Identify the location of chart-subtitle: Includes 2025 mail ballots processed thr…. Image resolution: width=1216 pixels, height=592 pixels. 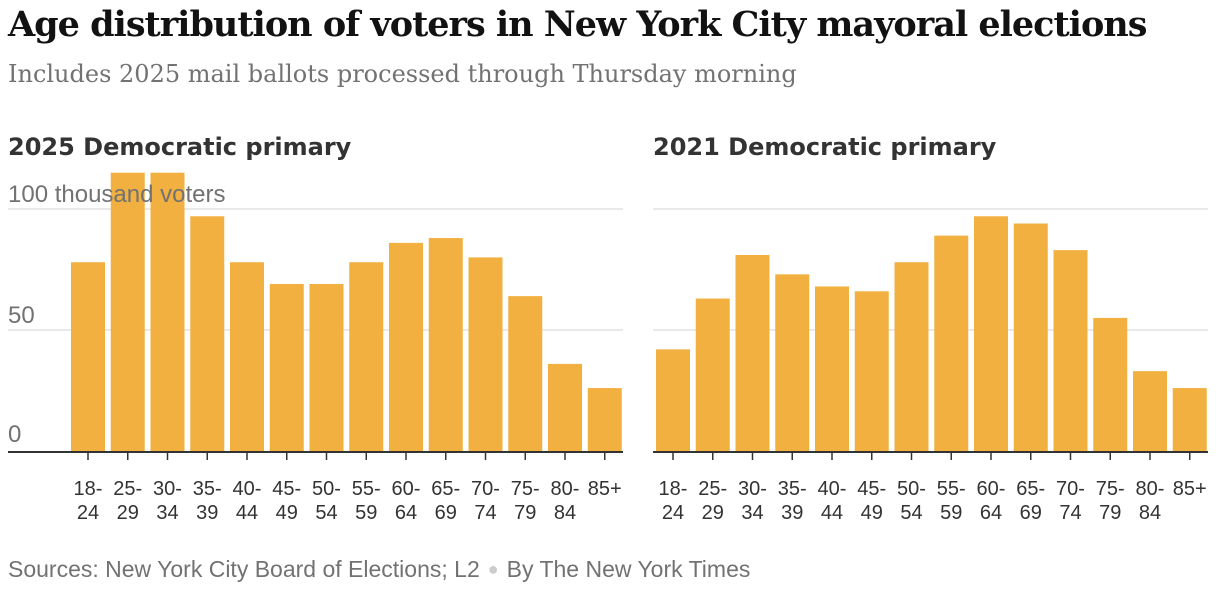
(402, 74).